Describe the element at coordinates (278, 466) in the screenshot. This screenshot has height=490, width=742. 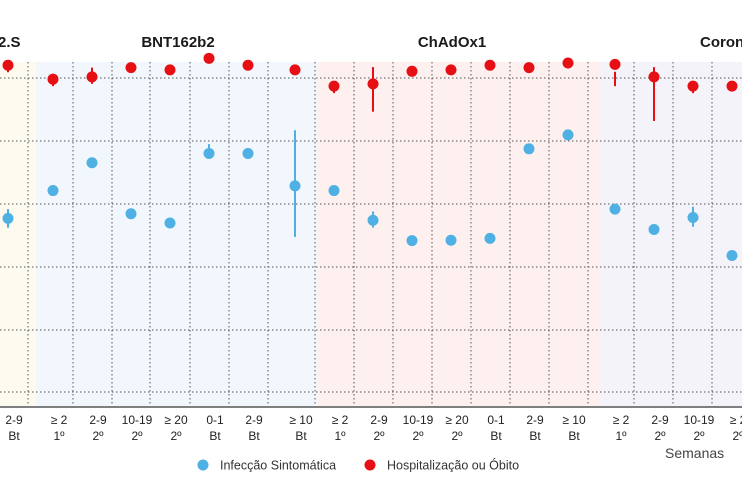
I see `legend-label-infeccao: Infecção Sintomática` at that location.